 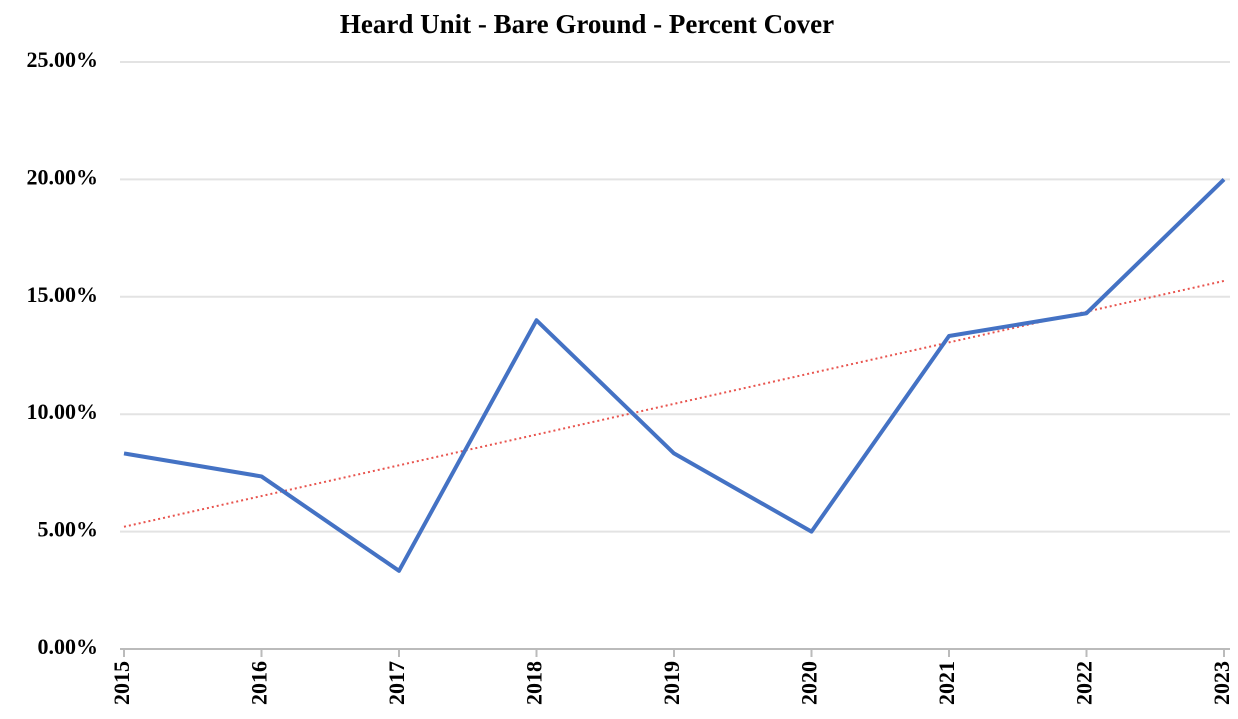 I want to click on y-tick-label: 15.00%, so click(x=63, y=294).